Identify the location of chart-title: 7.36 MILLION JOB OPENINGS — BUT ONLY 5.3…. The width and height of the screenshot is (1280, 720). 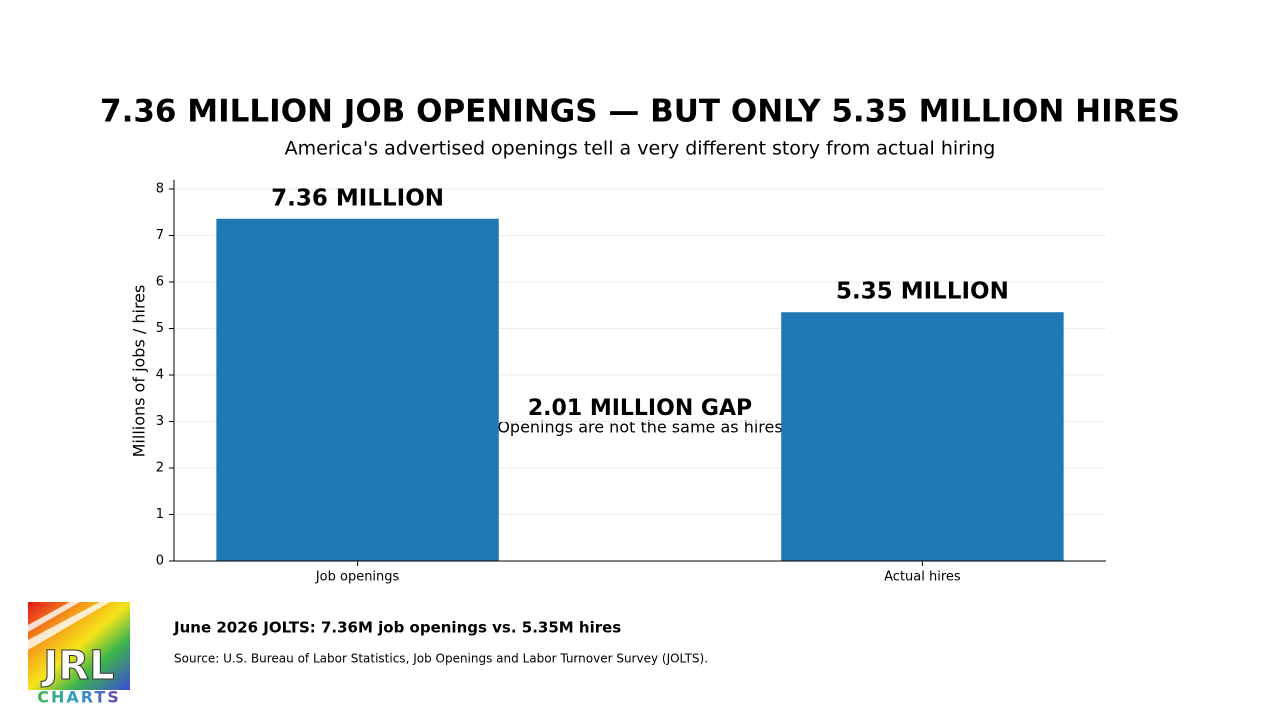
(640, 112).